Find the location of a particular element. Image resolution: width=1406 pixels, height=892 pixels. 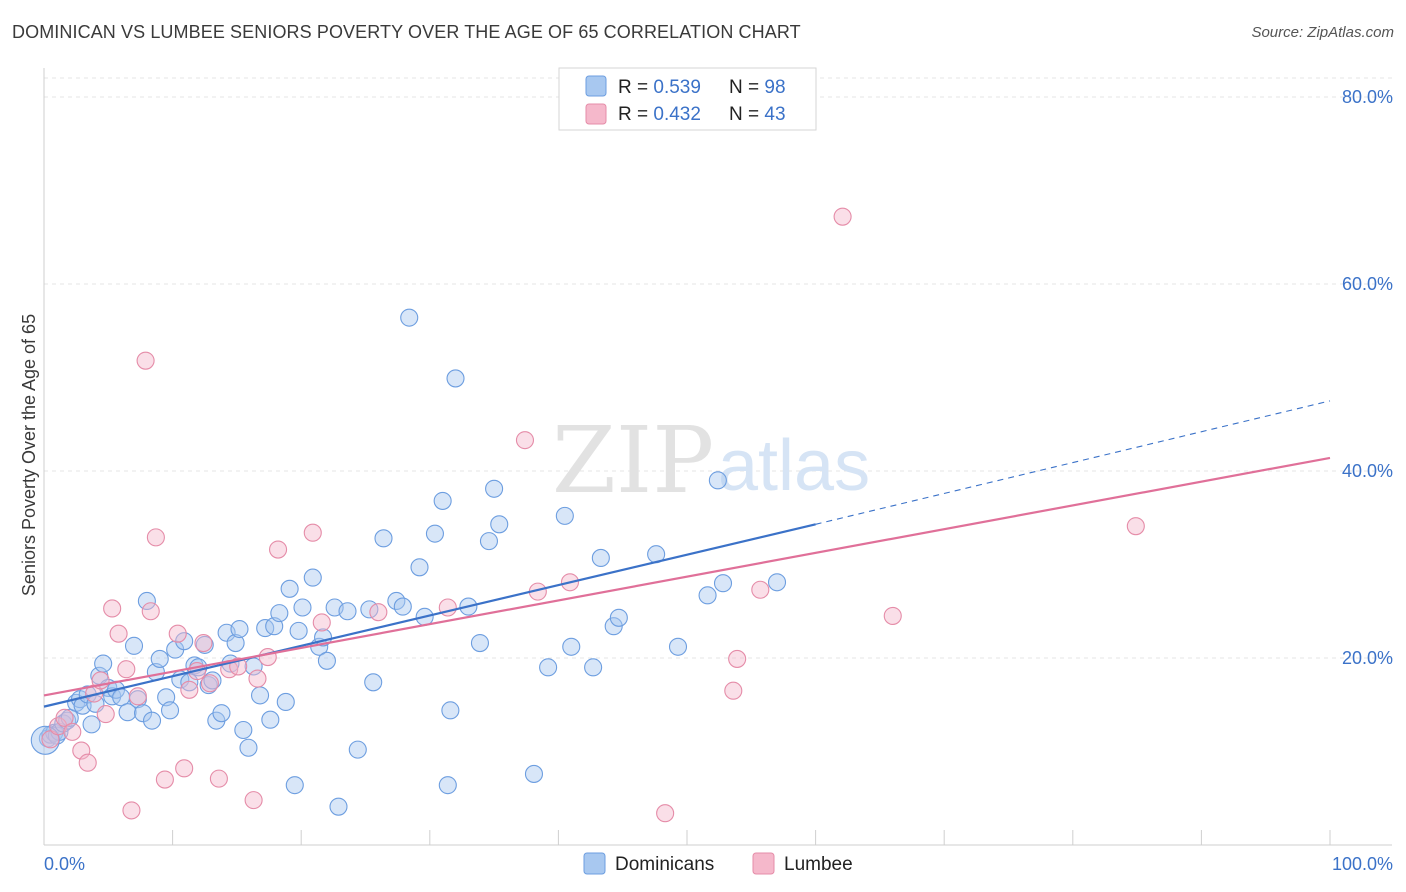

y-tick-labels: 20.0% 40.0% 60.0% 80.0% is located at coordinates (1367, 377).